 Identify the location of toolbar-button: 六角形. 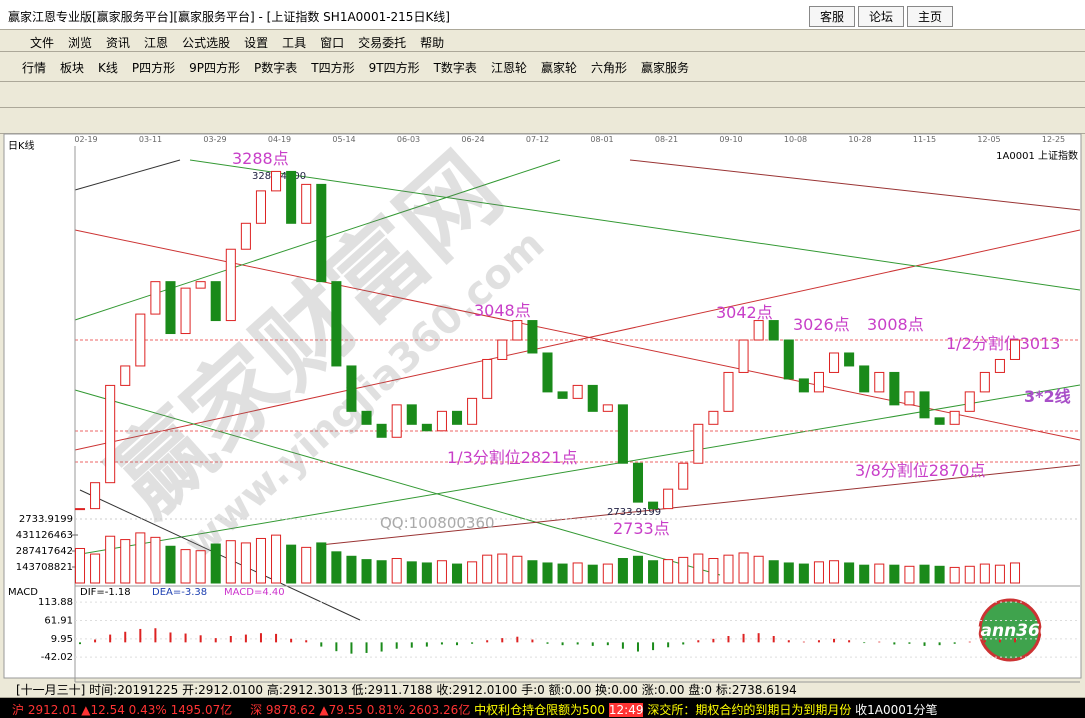
(608, 68).